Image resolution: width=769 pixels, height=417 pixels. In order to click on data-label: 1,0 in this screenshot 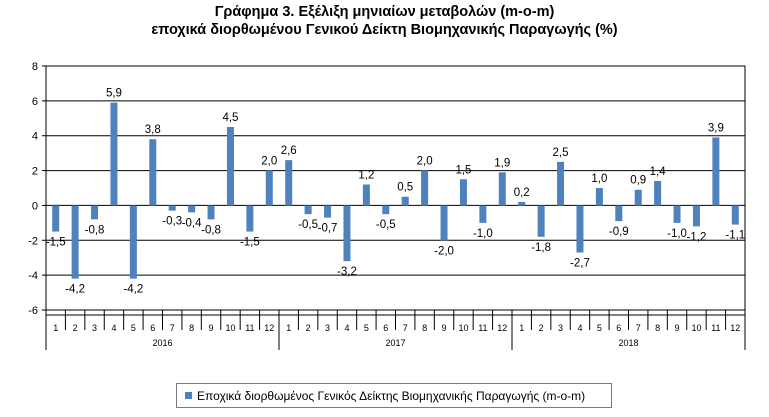, I will do `click(599, 179)`.